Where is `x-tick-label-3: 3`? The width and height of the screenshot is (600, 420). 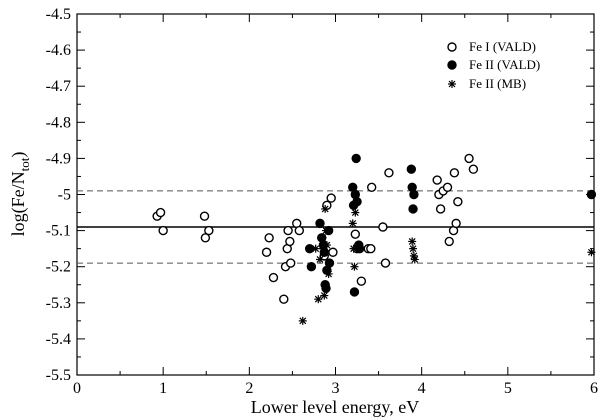 x-tick-label-3: 3 is located at coordinates (336, 388).